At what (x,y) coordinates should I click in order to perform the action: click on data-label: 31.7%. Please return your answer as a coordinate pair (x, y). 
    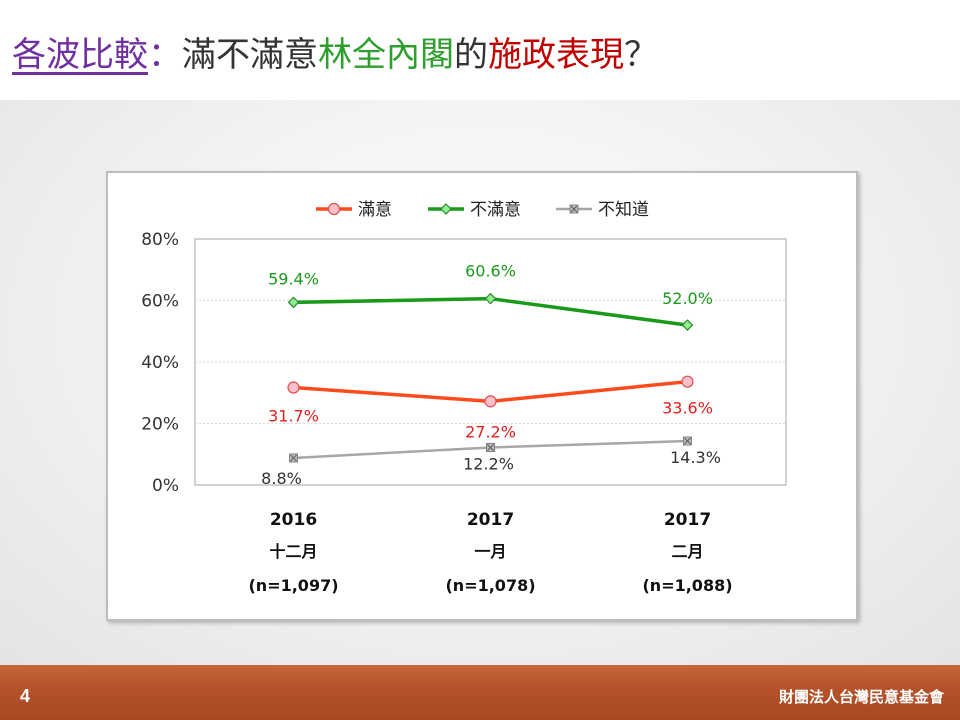
    Looking at the image, I should click on (293, 416).